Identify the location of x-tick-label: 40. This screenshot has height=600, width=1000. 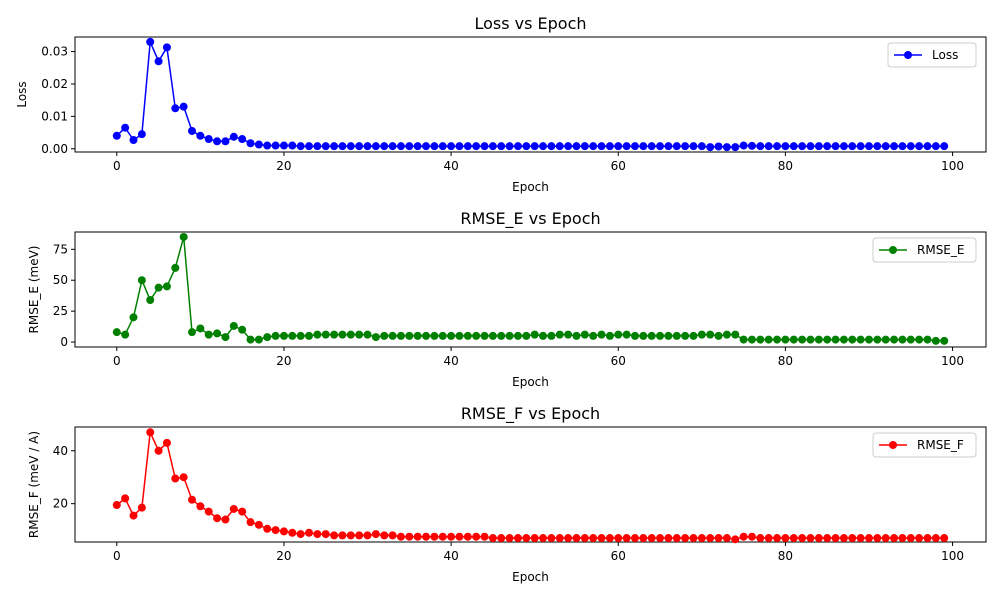
(450, 361).